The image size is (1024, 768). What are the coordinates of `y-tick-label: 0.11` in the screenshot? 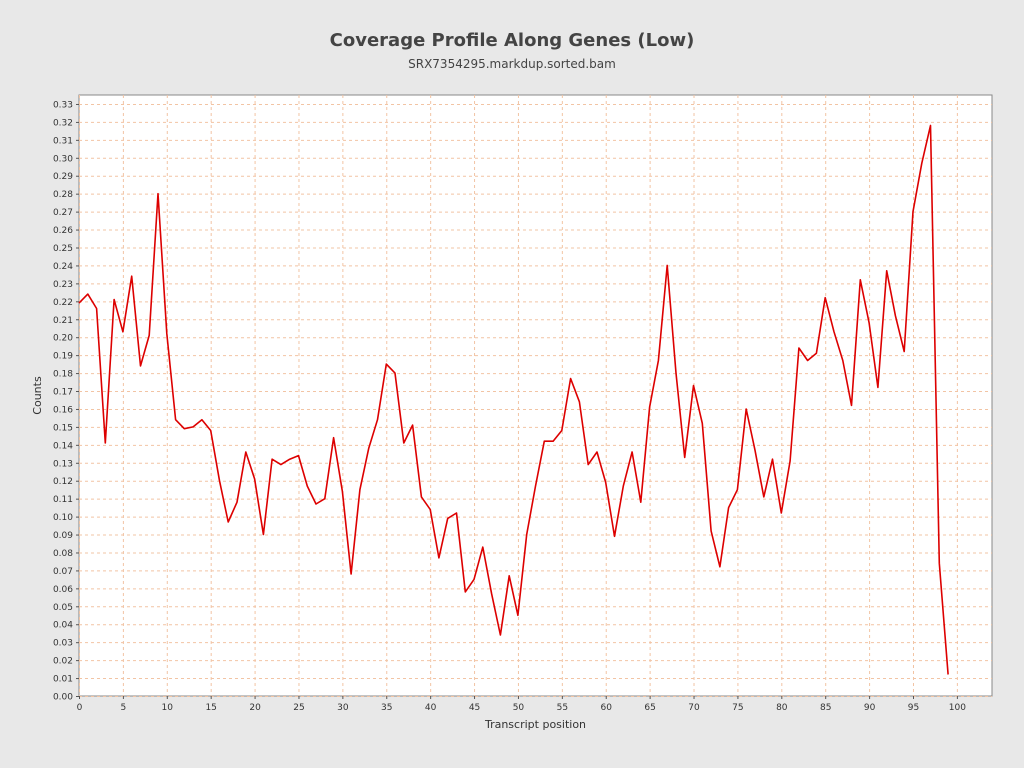 It's located at (63, 500).